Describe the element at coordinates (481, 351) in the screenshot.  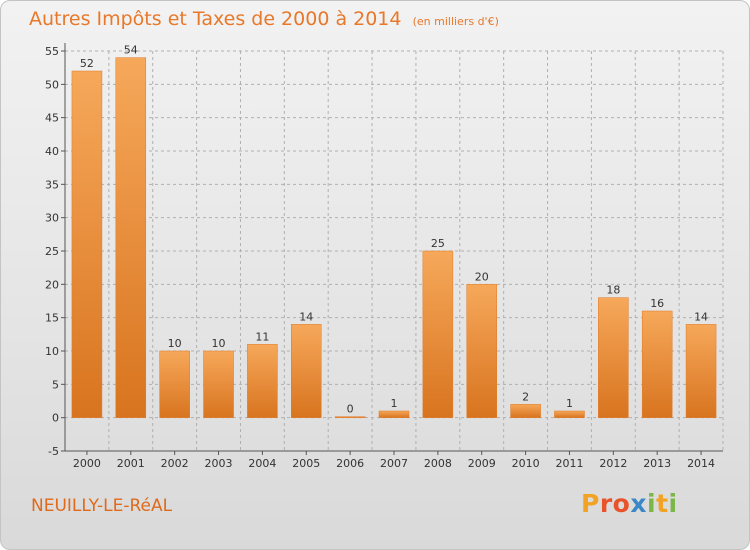
I see `bar-2009` at that location.